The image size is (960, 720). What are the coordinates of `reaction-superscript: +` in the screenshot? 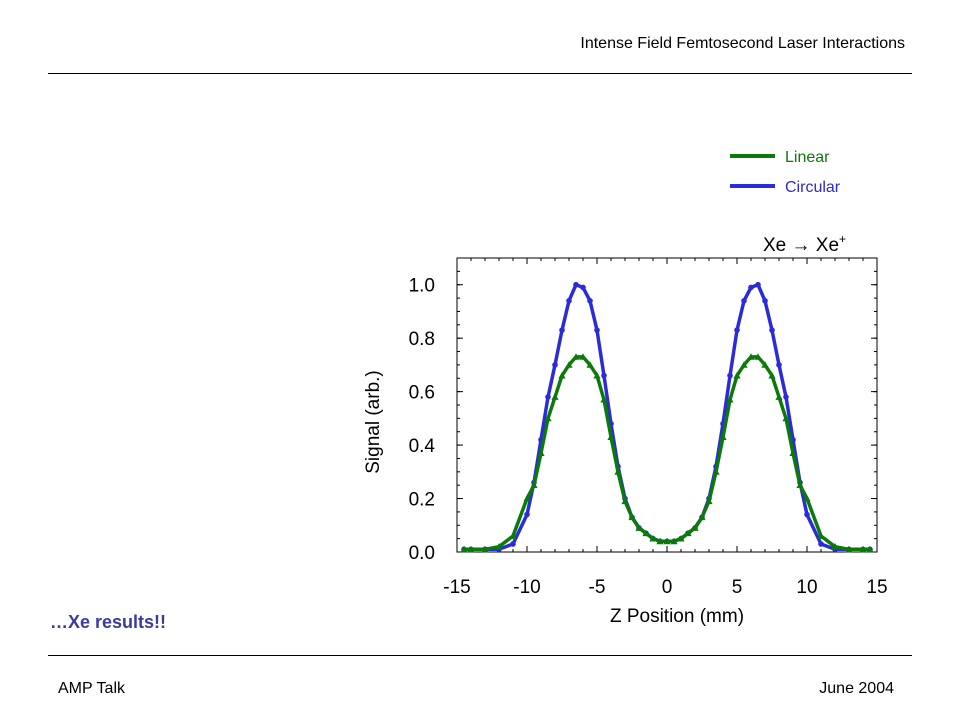 It's located at (842, 239).